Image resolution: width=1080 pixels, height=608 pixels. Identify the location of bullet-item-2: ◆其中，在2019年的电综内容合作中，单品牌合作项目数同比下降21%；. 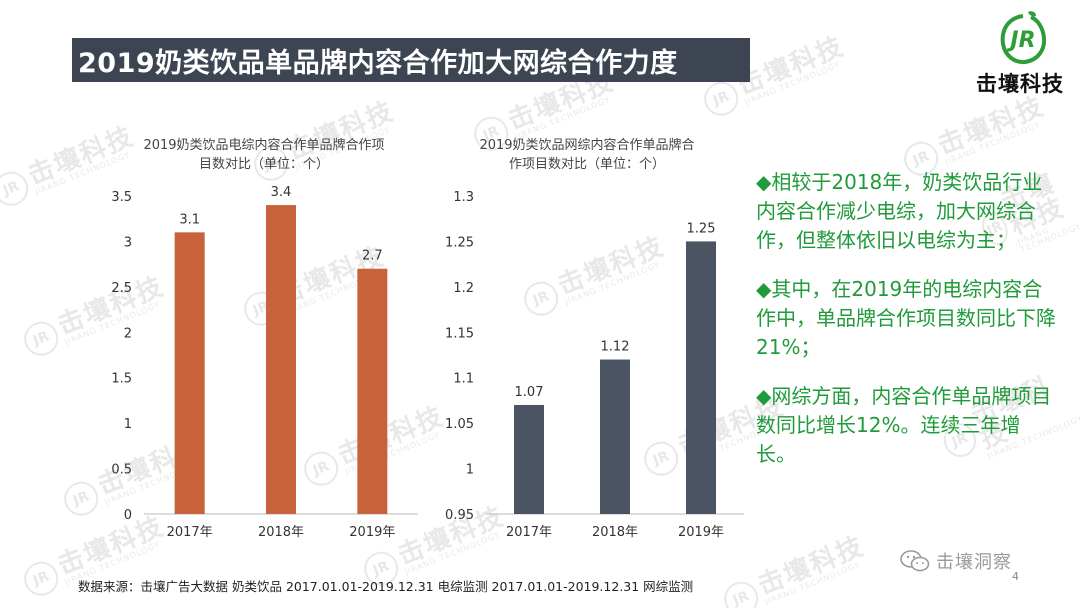
(906, 318).